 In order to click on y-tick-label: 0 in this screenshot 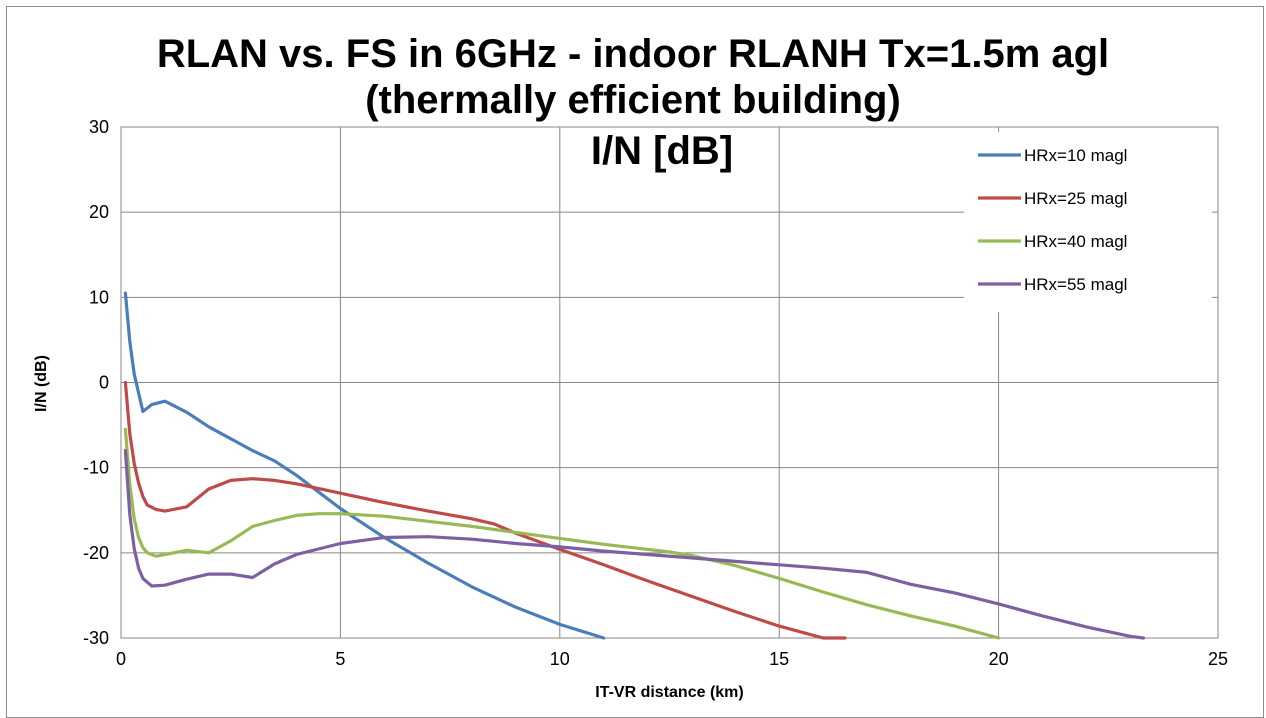, I will do `click(104, 383)`.